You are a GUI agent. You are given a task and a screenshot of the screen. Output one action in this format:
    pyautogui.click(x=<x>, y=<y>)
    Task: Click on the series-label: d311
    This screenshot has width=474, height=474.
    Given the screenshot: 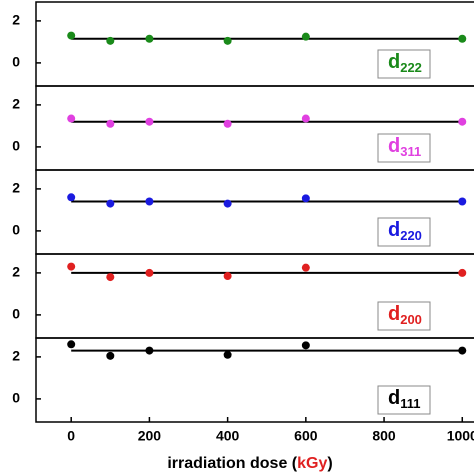 What is the action you would take?
    pyautogui.click(x=404, y=147)
    